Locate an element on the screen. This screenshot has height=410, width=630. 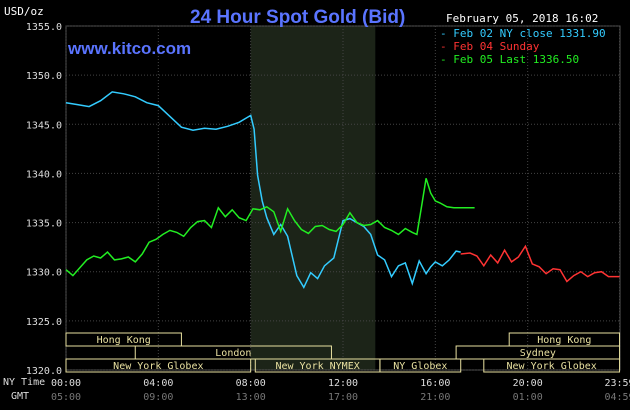
legend-entry-sunday: - Feb 04 Sunday is located at coordinates (490, 46).